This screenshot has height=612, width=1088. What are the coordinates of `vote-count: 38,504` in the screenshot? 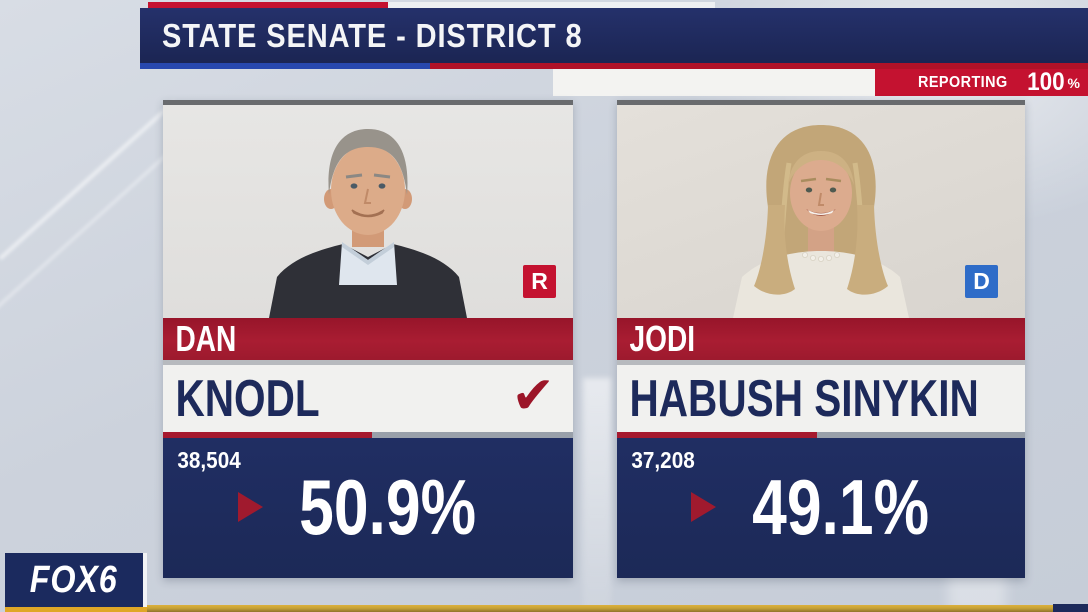 It's located at (209, 460).